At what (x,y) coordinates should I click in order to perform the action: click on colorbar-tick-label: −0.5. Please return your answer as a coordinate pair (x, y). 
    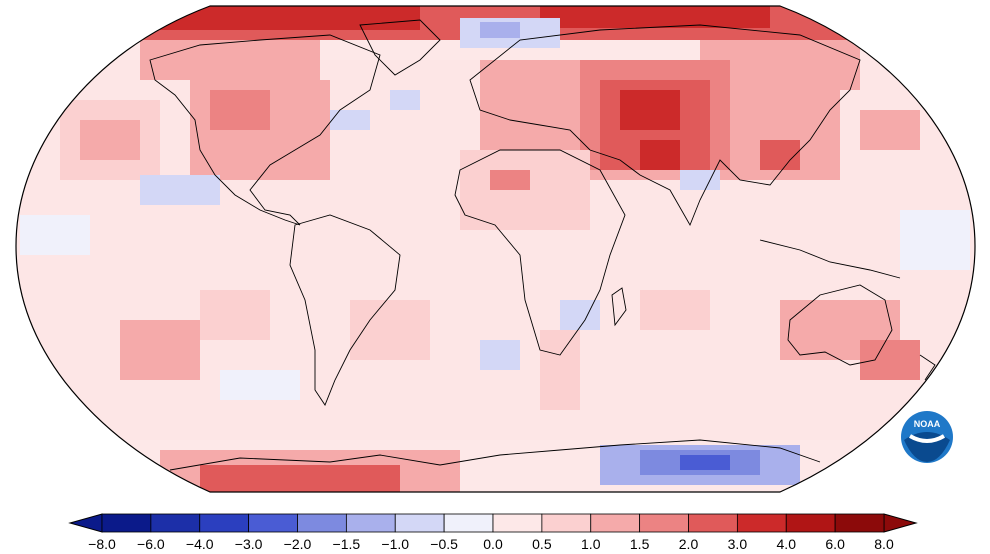
    Looking at the image, I should click on (444, 544).